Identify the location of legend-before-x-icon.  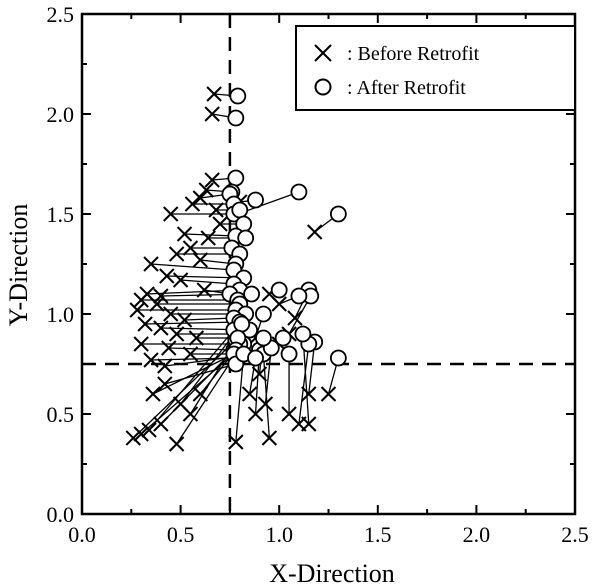
(323, 53).